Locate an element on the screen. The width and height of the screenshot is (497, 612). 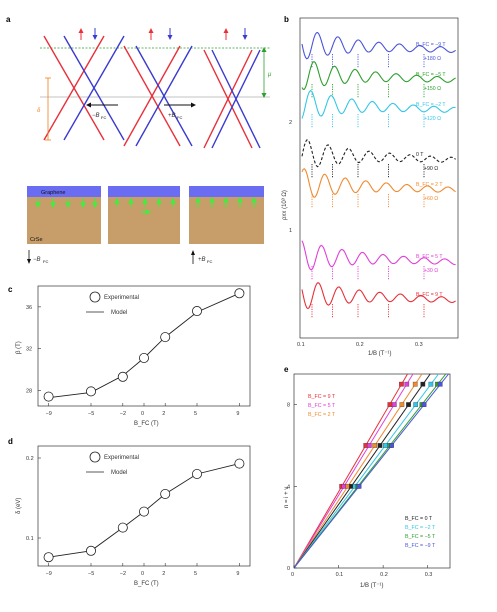
panel-c-plot: −9 −5 −2 0 2 5 9 28 32 36 B_FC (T) β (T) is located at coordinates (130, 357).